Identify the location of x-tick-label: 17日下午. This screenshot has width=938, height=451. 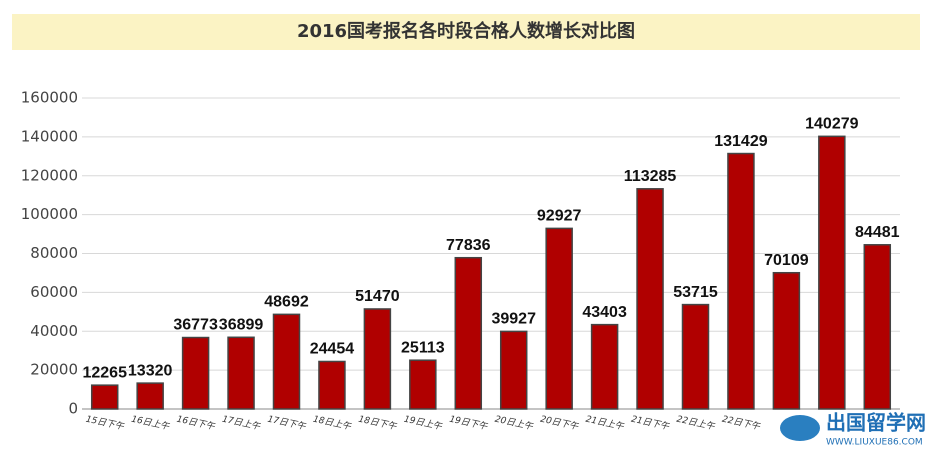
(287, 423).